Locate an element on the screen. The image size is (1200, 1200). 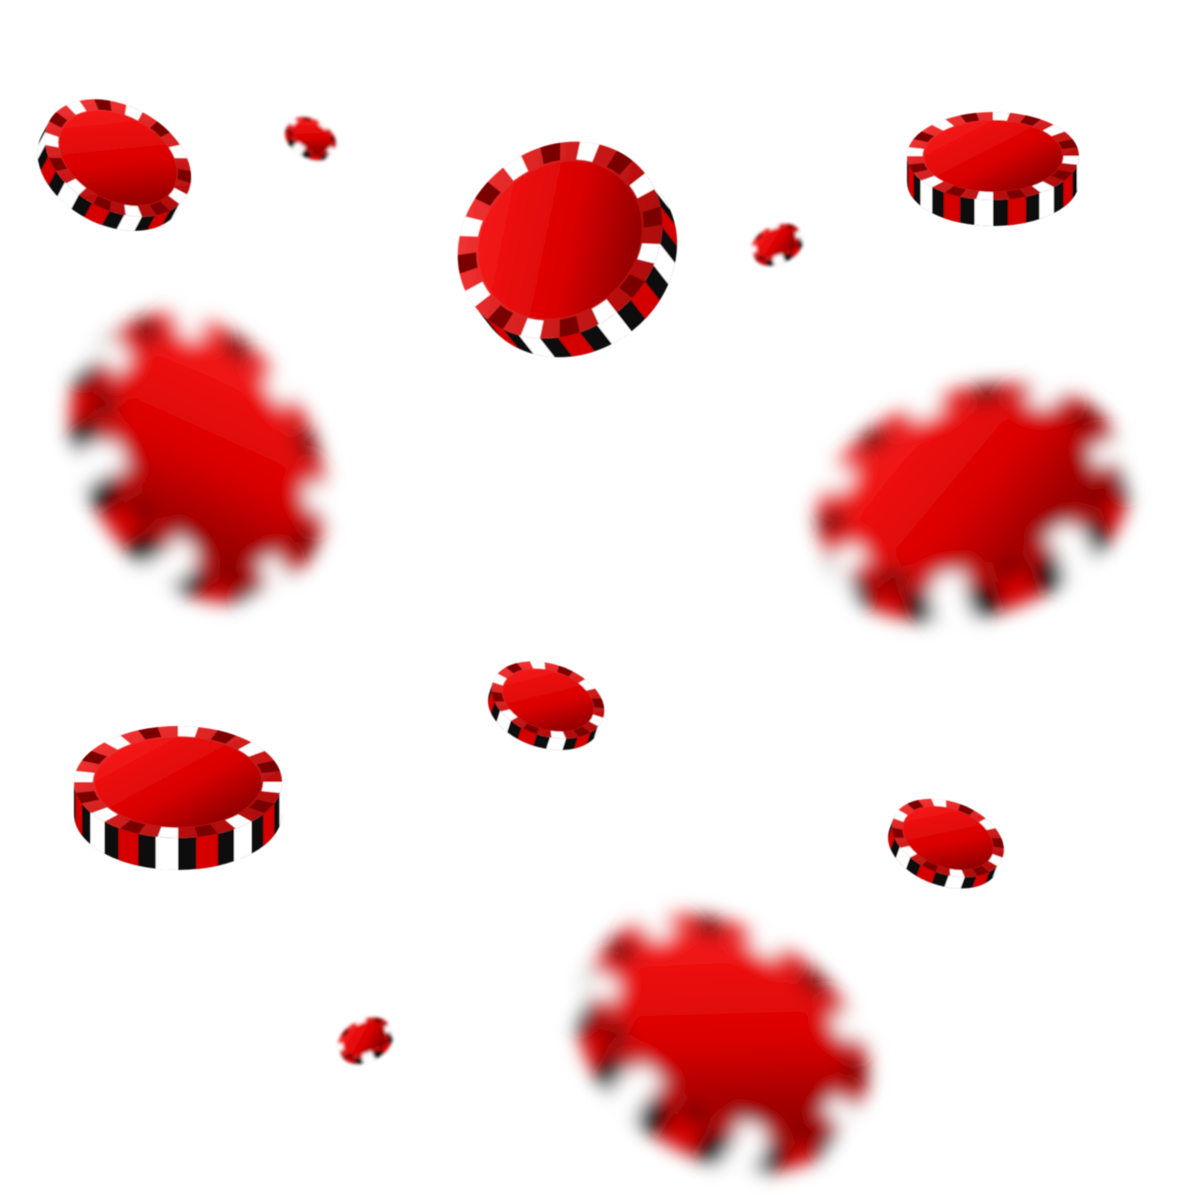
bottom-large-chip is located at coordinates (722, 1042).